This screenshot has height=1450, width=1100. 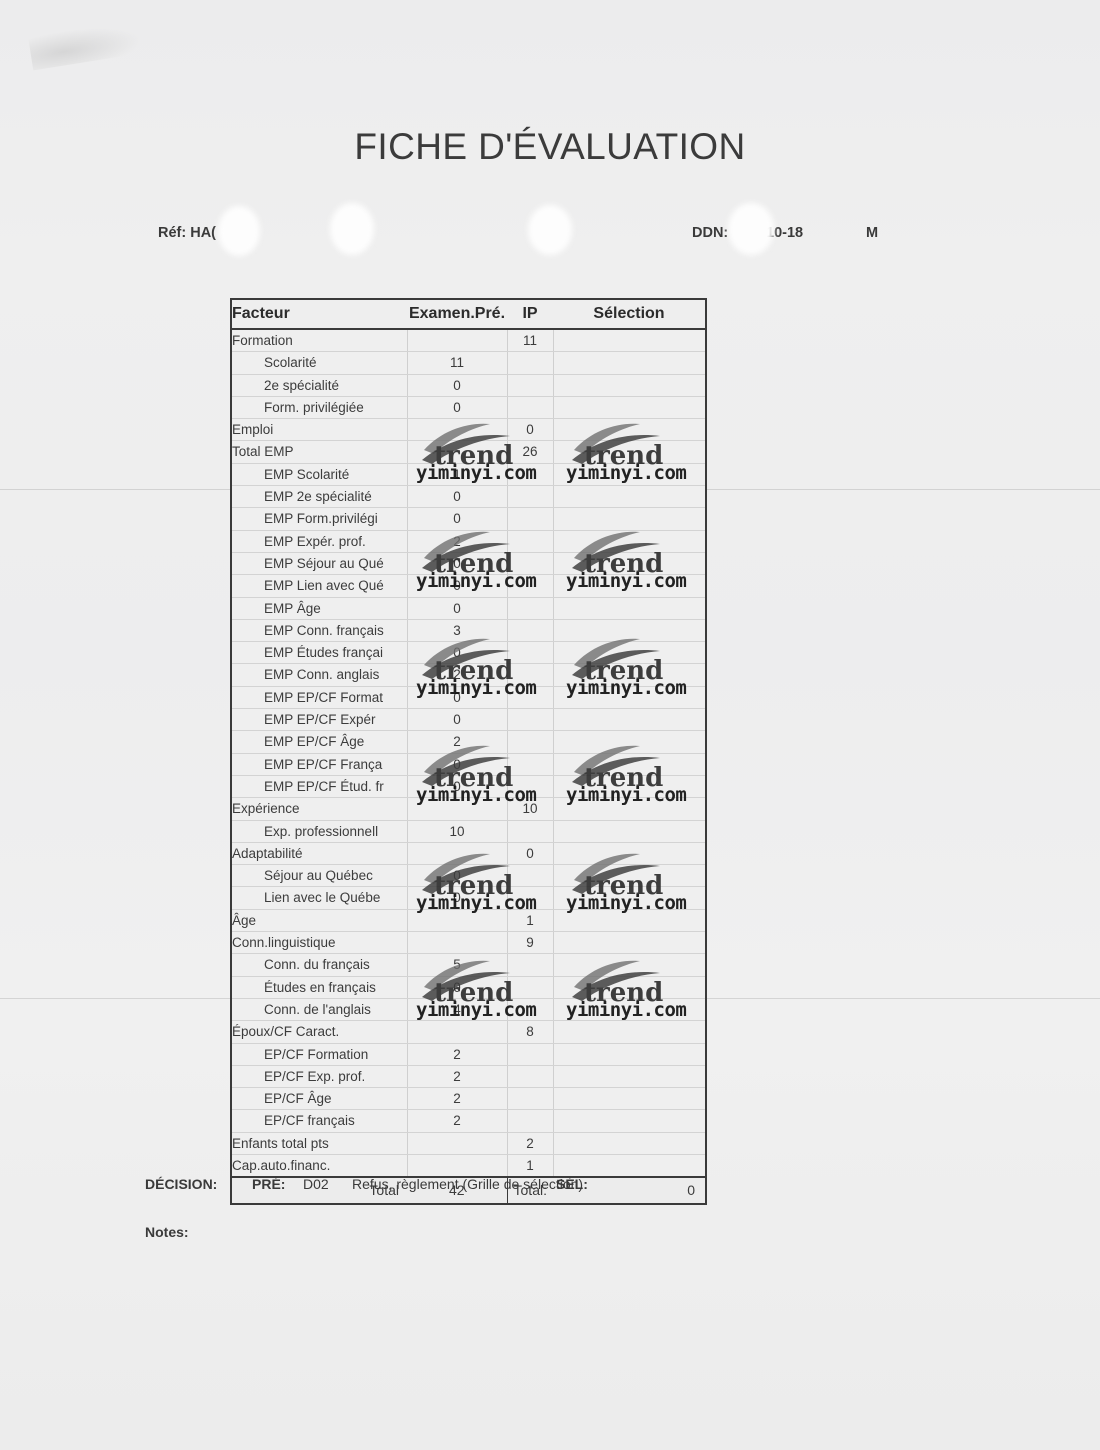 What do you see at coordinates (320, 876) in the screenshot?
I see `cell-factor: Séjour au Québec` at bounding box center [320, 876].